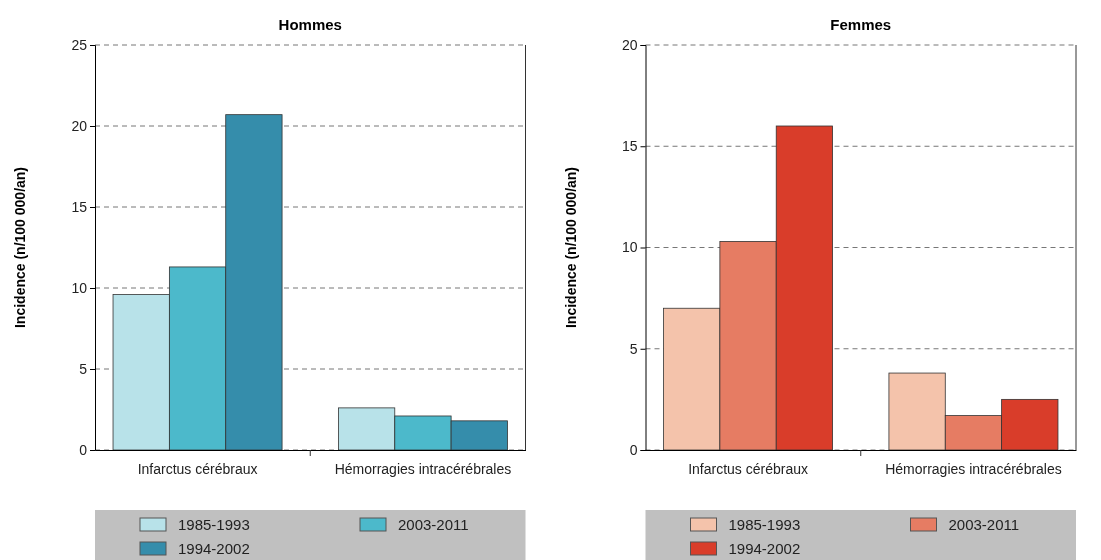  I want to click on y-tick-label: 25, so click(79, 44).